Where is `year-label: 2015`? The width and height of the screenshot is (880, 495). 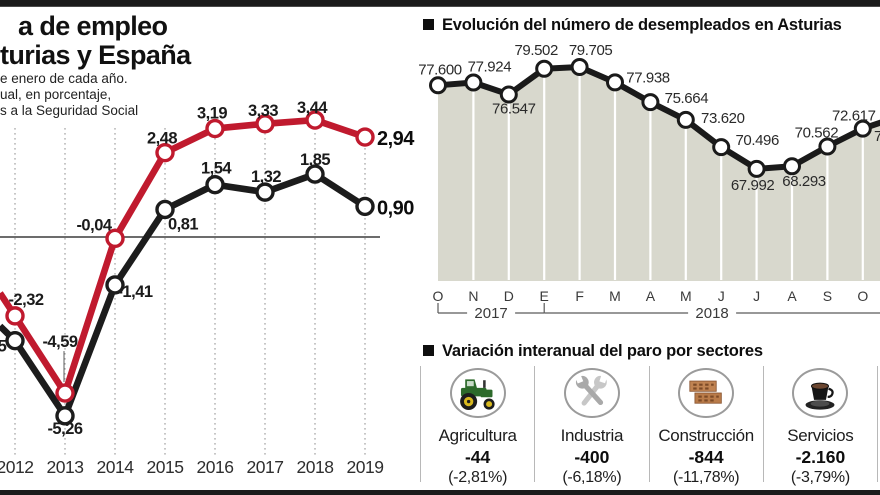
year-label: 2015 is located at coordinates (165, 467).